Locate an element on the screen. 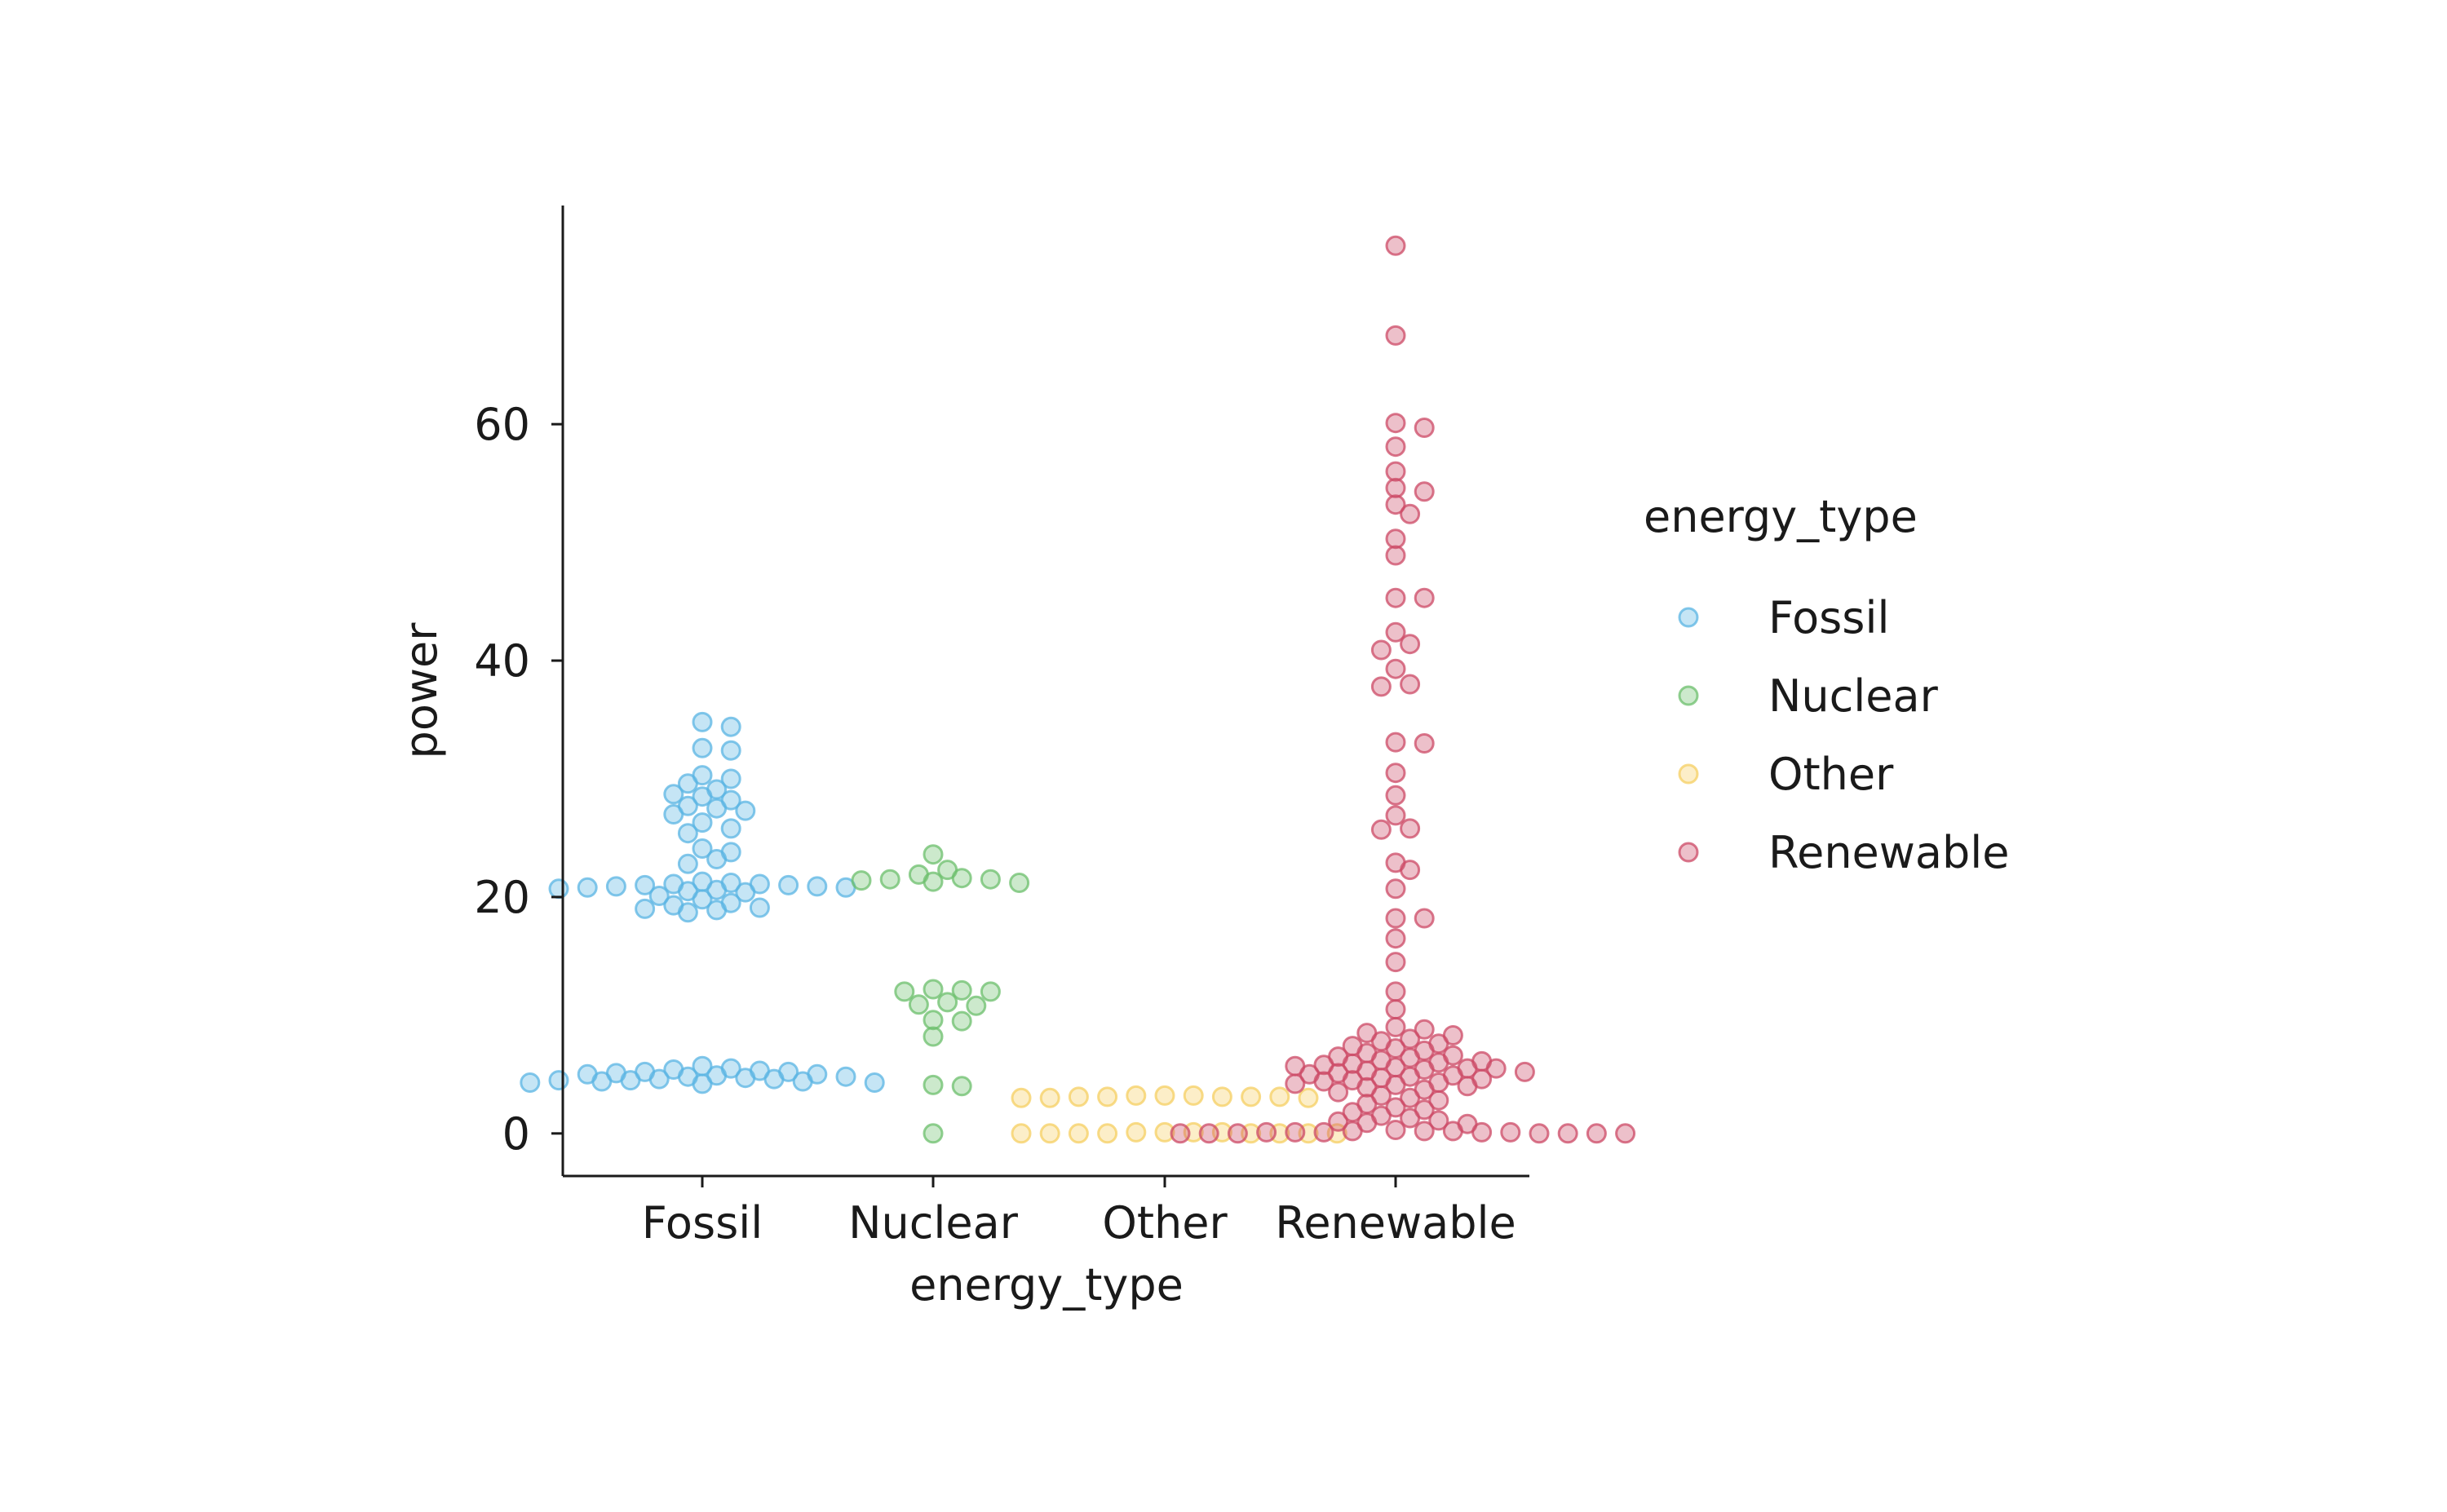 Image resolution: width=2447 pixels, height=1512 pixels. legend: energy_type Fossil Nuclear Other Renewable is located at coordinates (1827, 684).